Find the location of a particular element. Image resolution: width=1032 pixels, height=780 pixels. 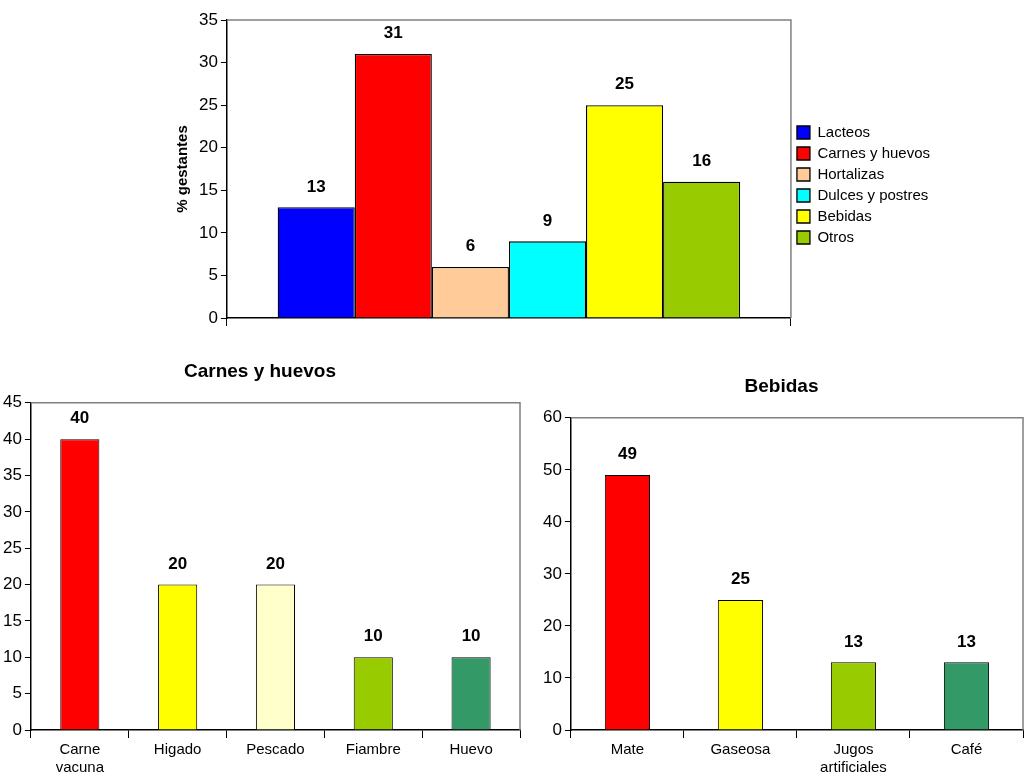

x-tick-label: Carne vacuna is located at coordinates (80, 758).